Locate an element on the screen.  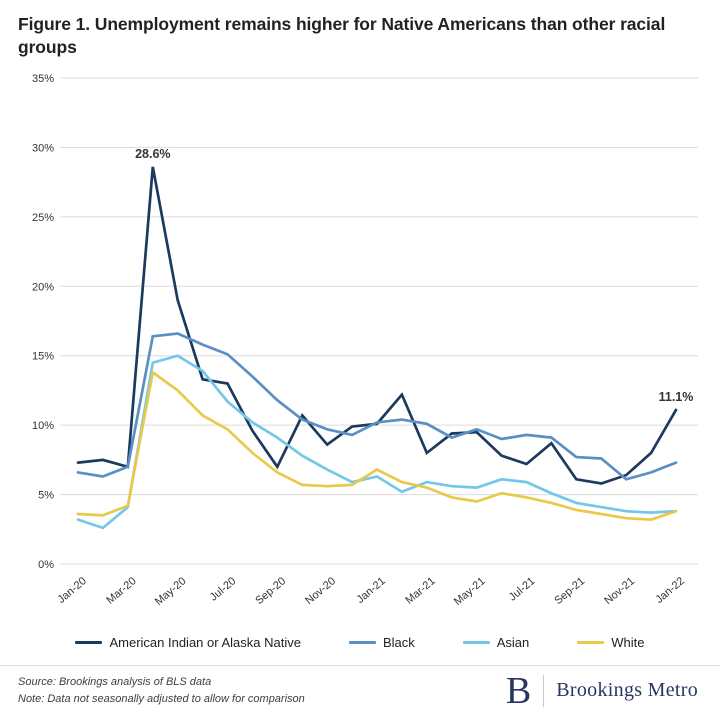
footer-divider is located at coordinates (360, 665).